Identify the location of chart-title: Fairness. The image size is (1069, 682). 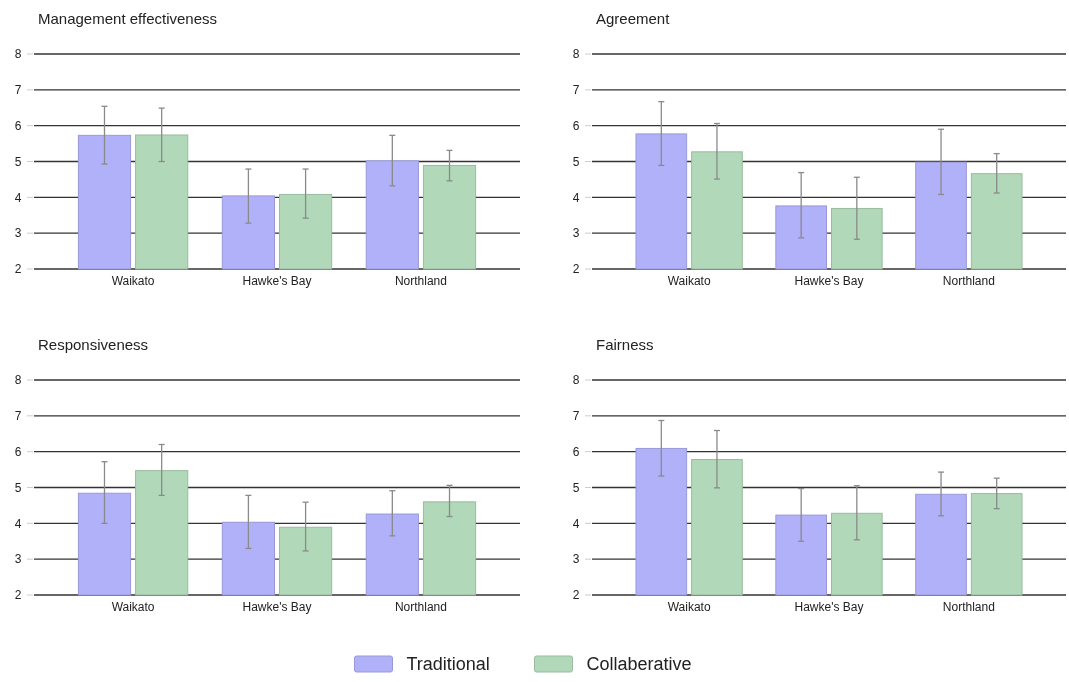
(625, 344).